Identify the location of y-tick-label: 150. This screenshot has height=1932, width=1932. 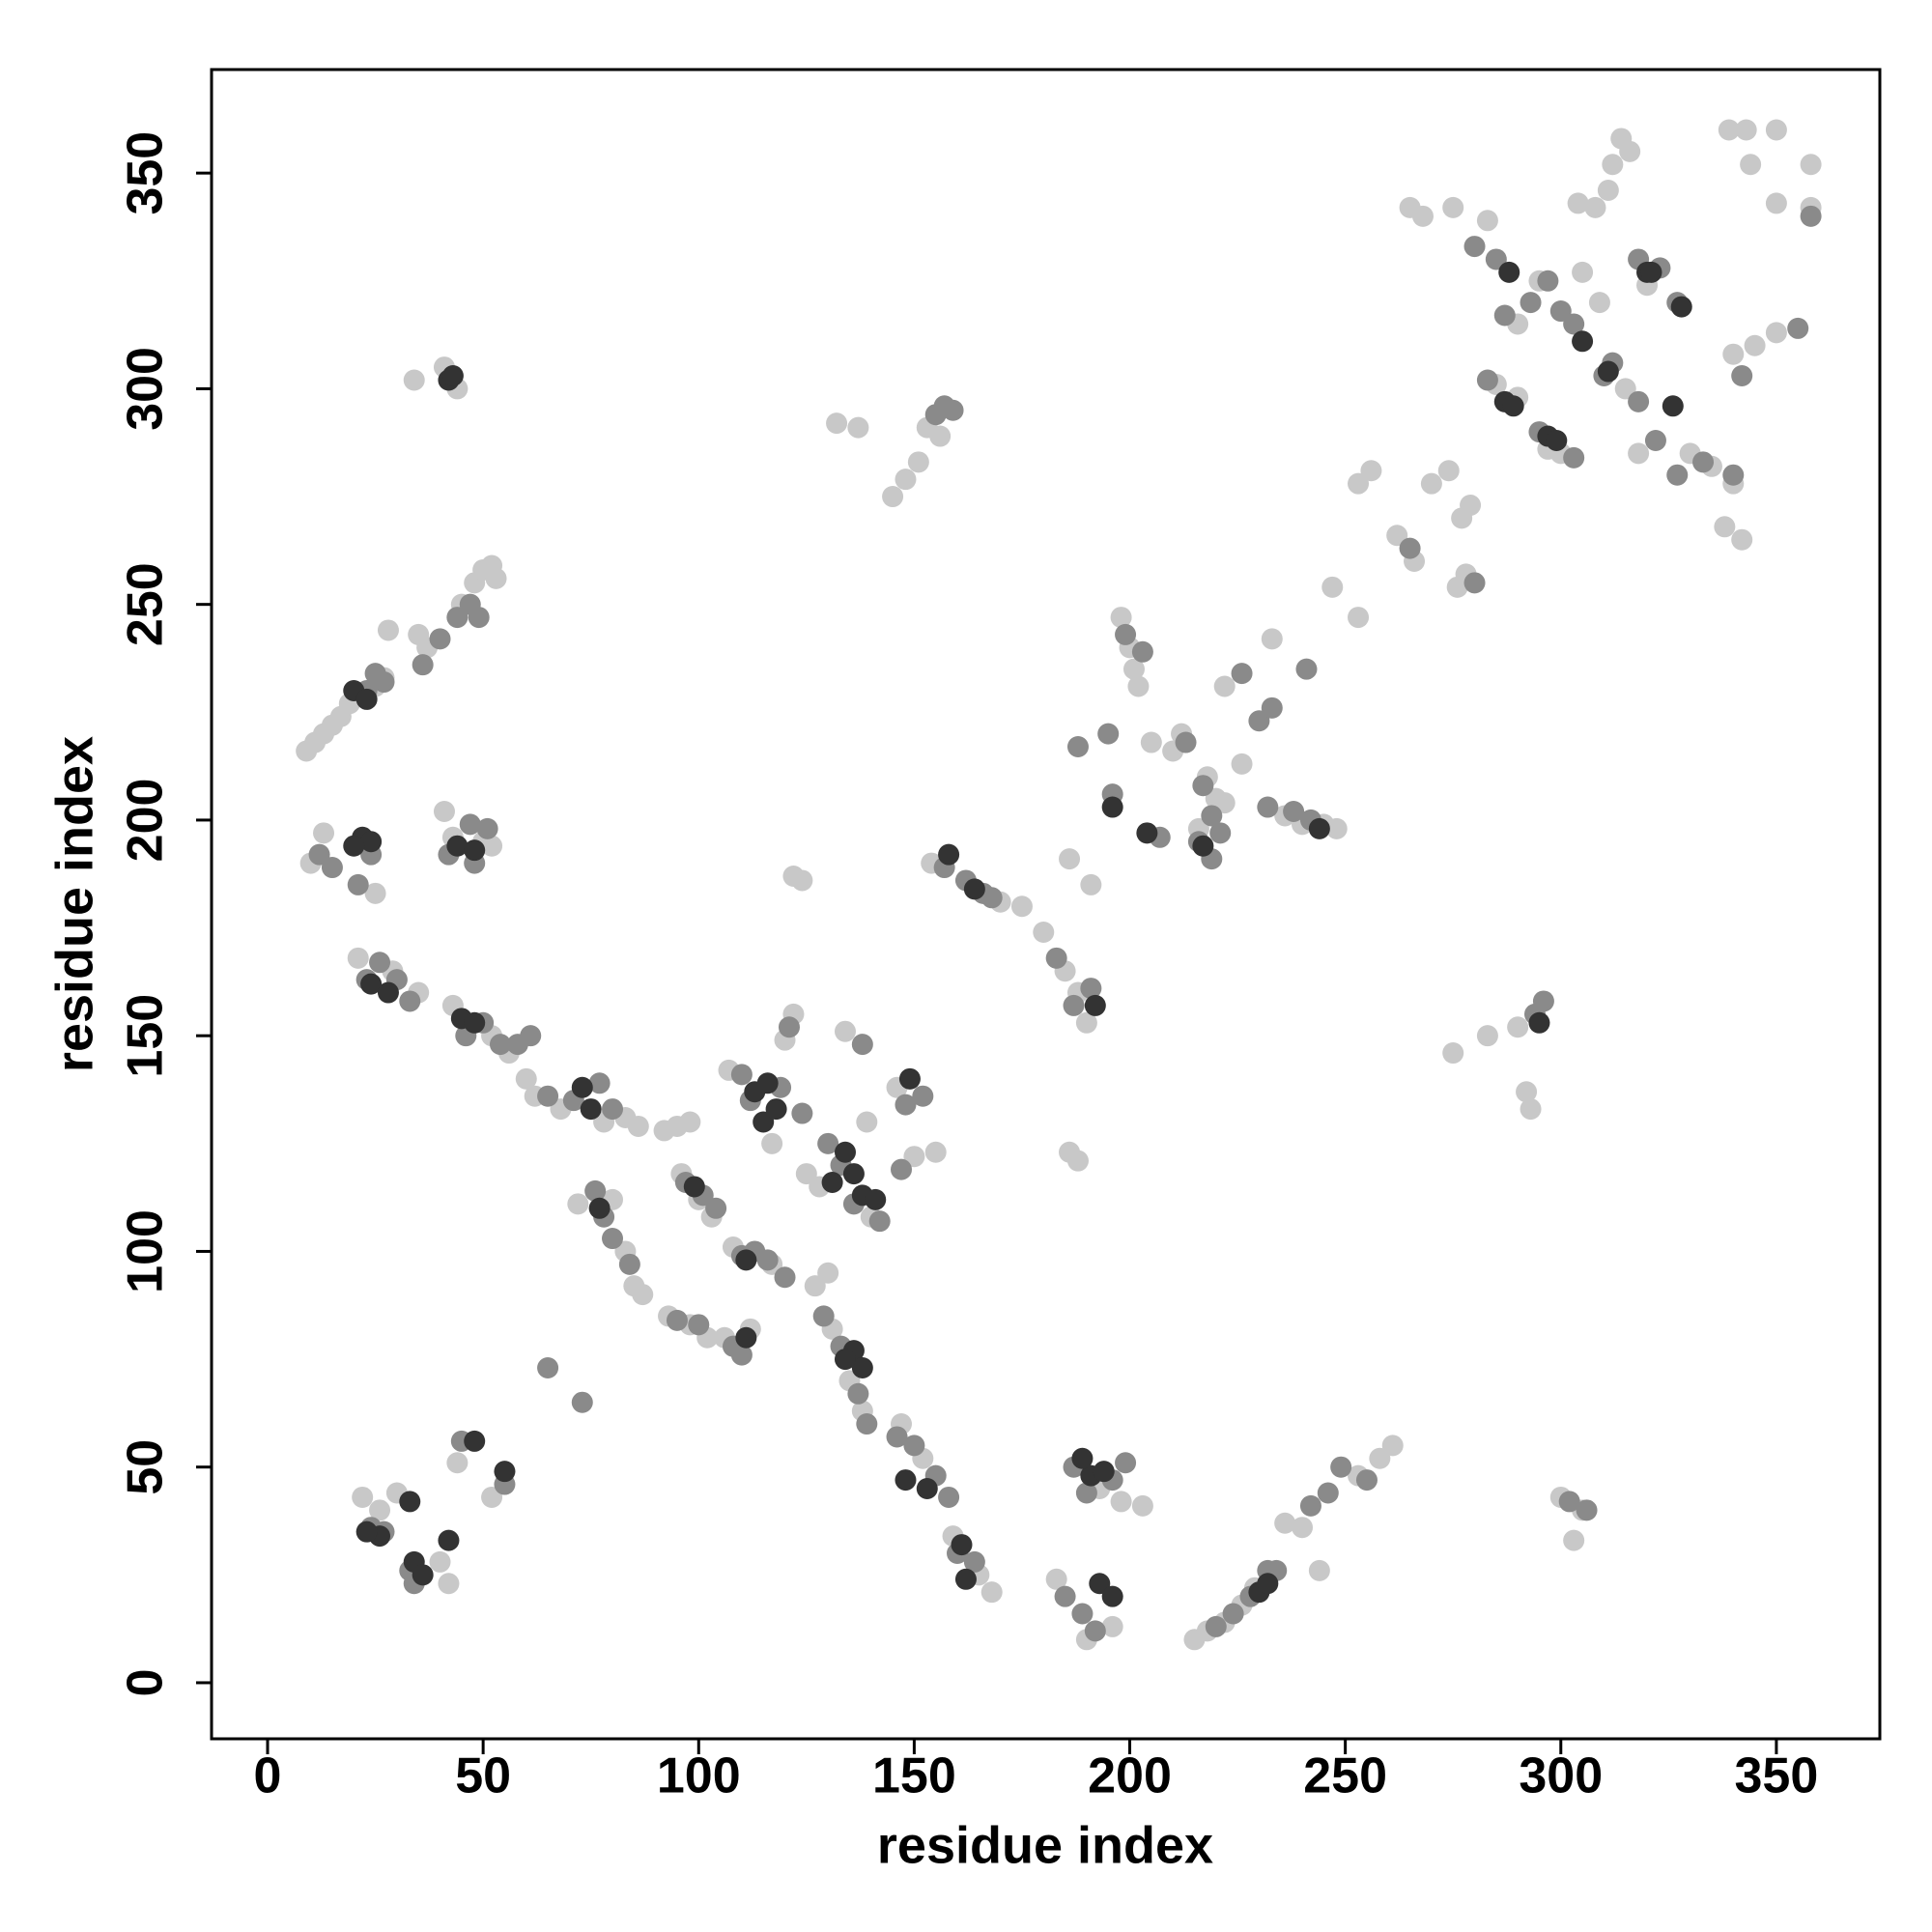
(146, 1036).